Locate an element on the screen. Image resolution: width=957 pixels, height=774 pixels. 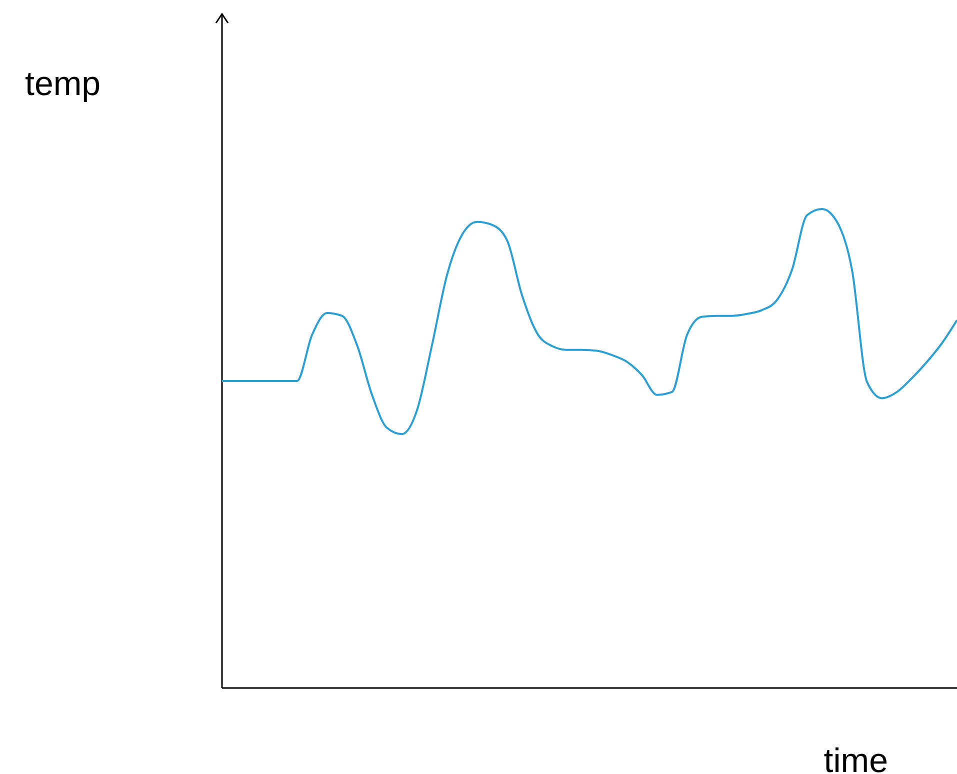
y-axis-title: temp is located at coordinates (63, 84).